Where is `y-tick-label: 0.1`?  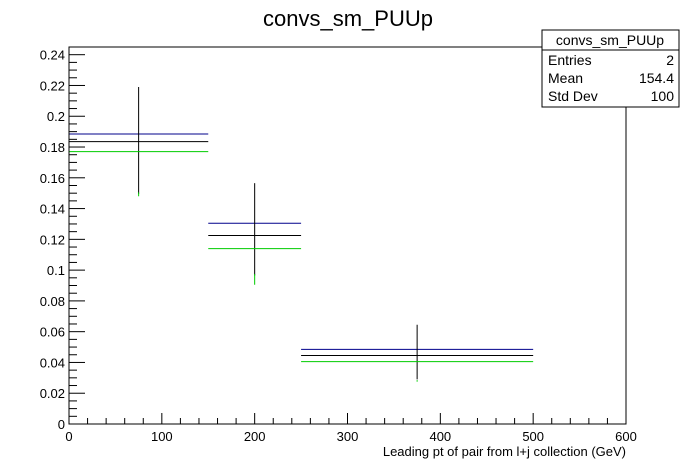
y-tick-label: 0.1 is located at coordinates (56, 270).